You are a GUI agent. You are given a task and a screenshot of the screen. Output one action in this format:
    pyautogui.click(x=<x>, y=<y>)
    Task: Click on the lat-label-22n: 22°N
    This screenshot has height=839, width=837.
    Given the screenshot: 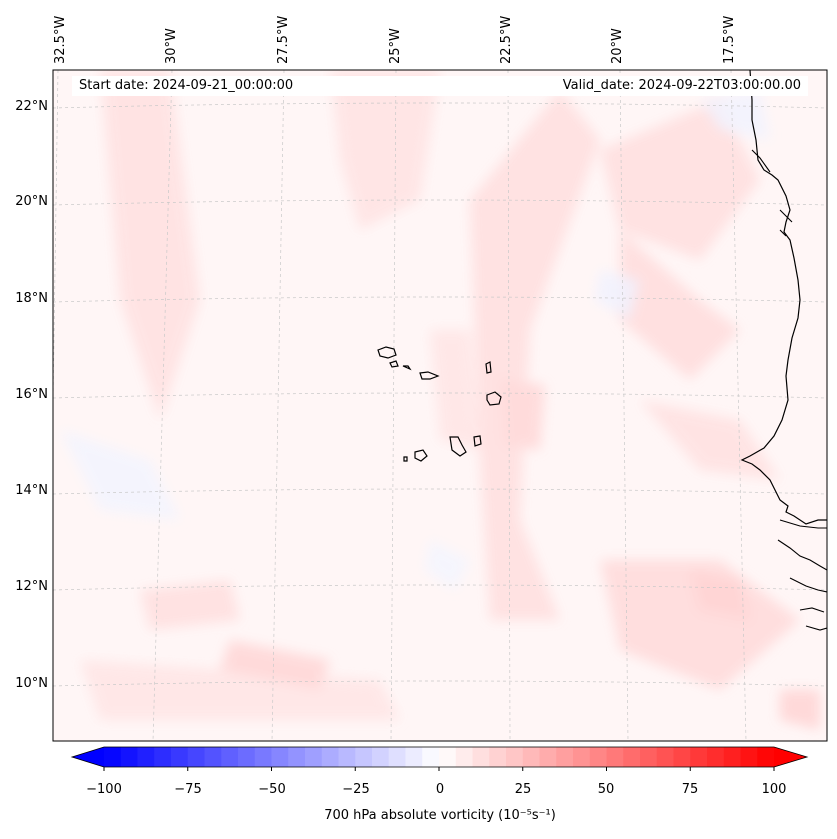 What is the action you would take?
    pyautogui.click(x=31, y=106)
    